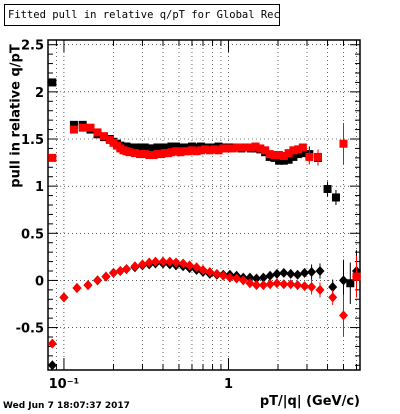 The image size is (400, 414). I want to click on x-tick-label: 1, so click(228, 384).